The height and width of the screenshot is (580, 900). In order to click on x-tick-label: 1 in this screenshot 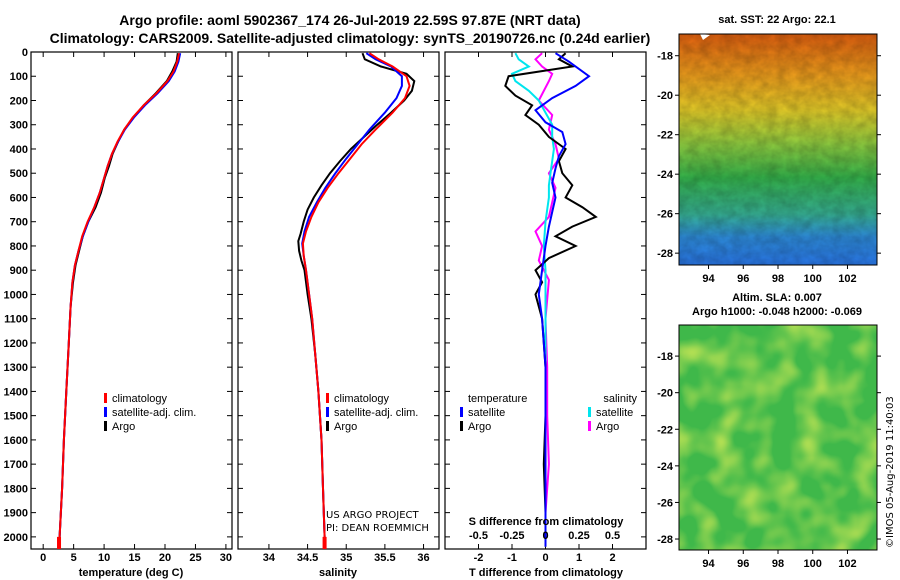, I will do `click(579, 558)`.